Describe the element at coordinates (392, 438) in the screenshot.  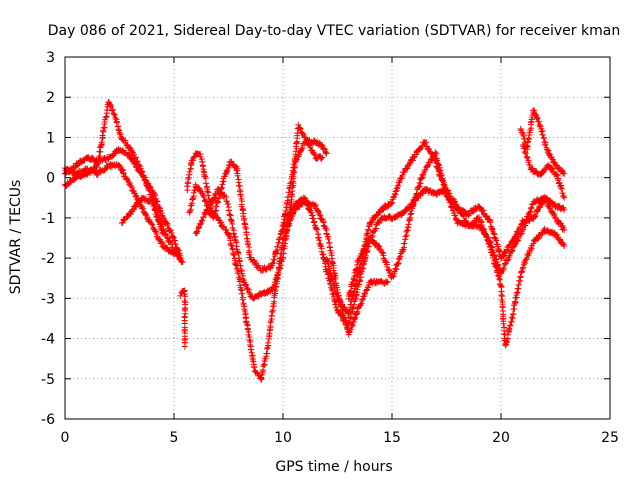
I see `x-tick-label: 15` at that location.